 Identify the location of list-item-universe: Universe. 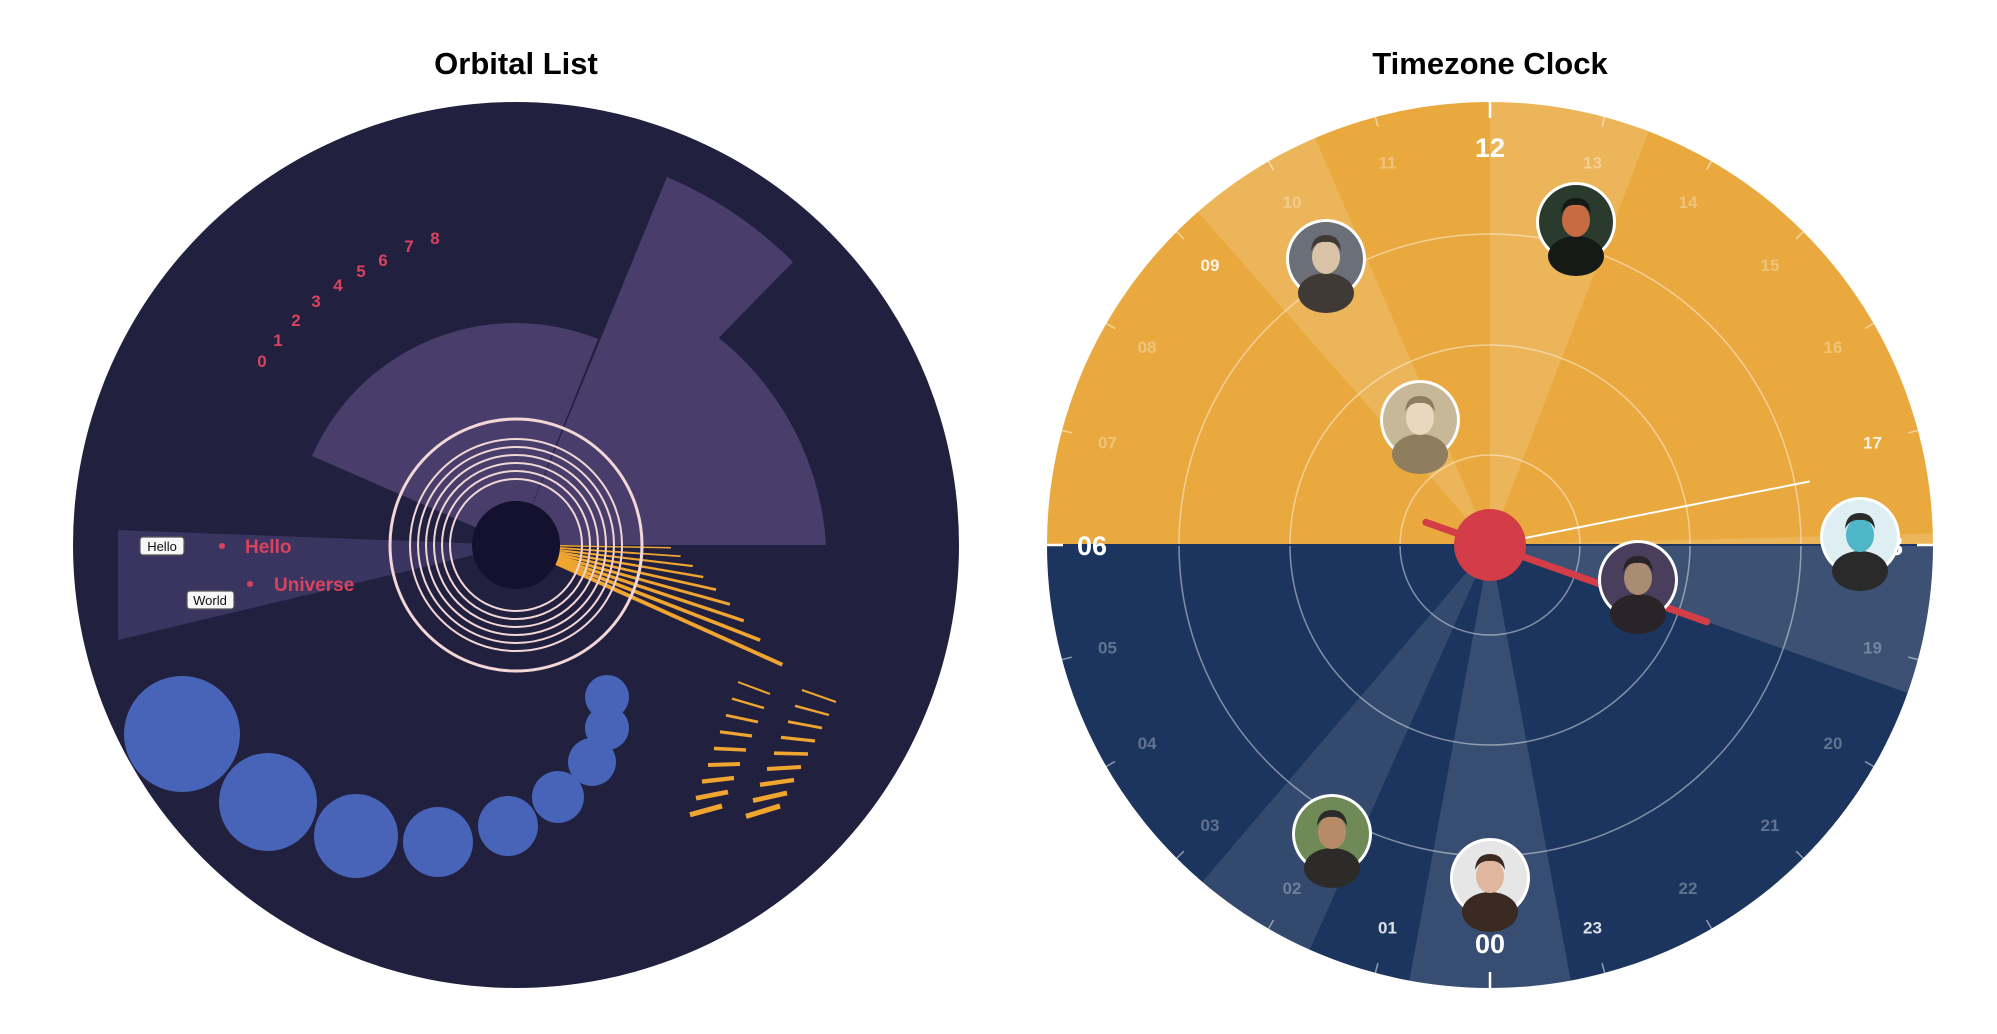
(314, 585).